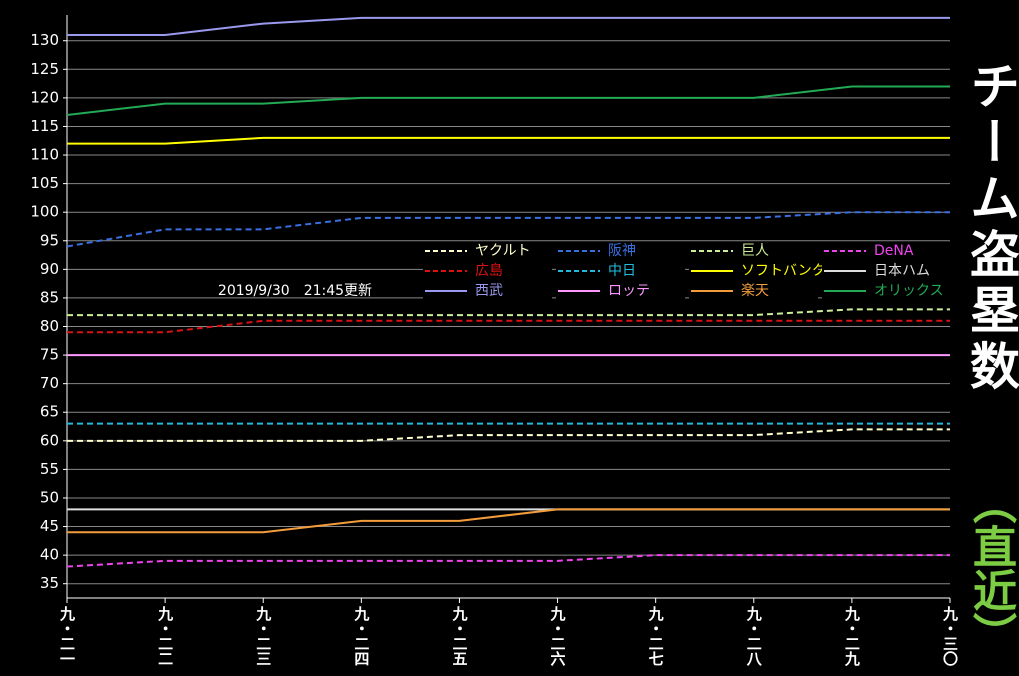 This screenshot has height=676, width=1019. Describe the element at coordinates (44, 183) in the screenshot. I see `y-tick-label: 105` at that location.